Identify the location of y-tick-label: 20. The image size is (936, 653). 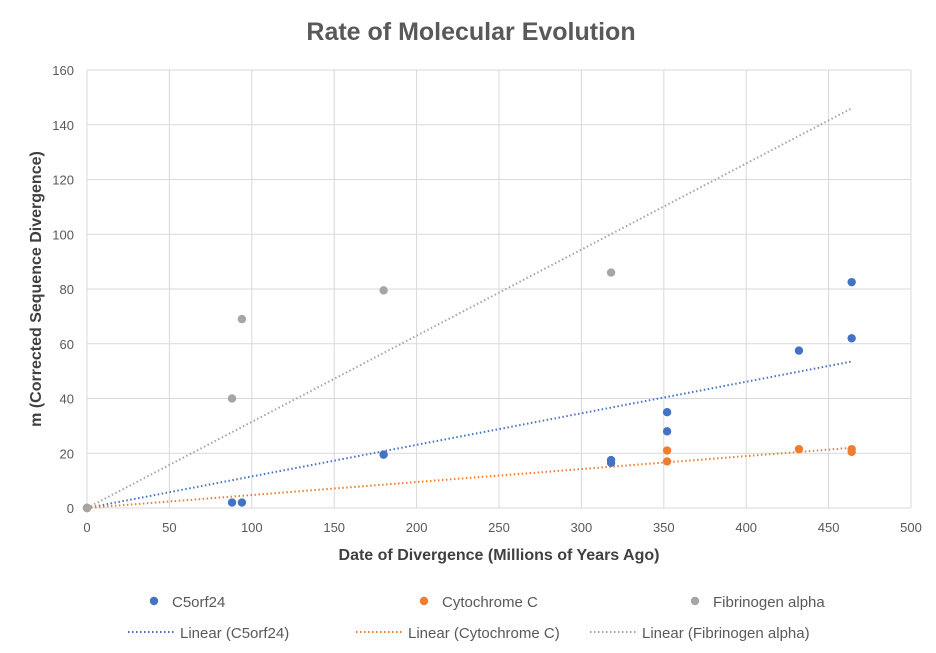
(67, 453).